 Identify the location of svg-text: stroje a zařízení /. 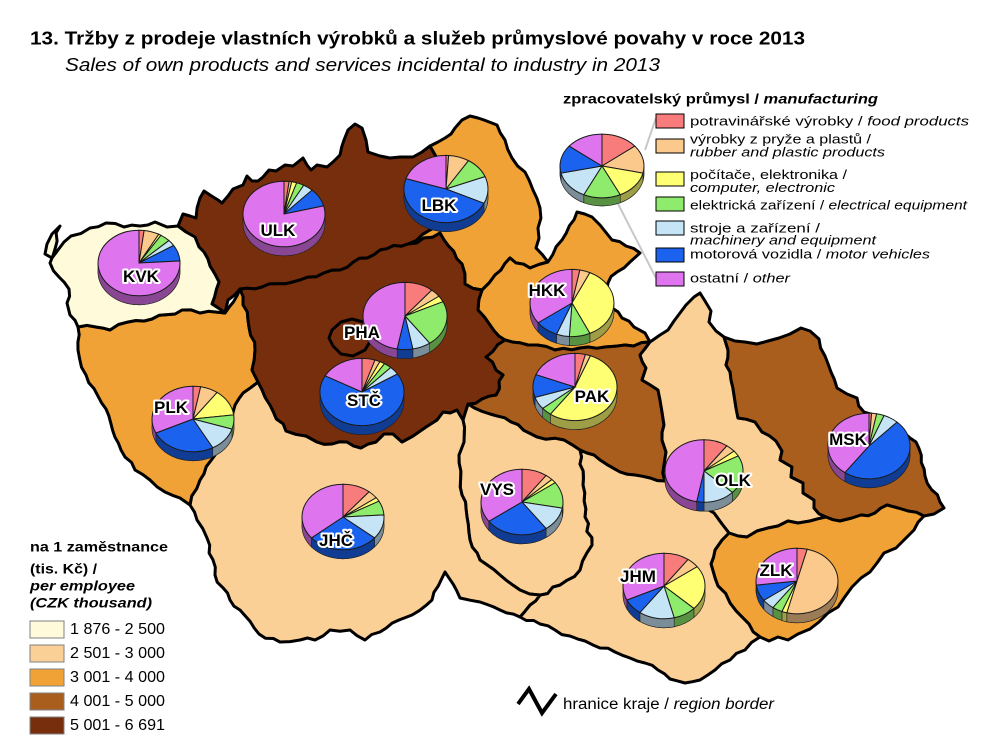
(755, 228).